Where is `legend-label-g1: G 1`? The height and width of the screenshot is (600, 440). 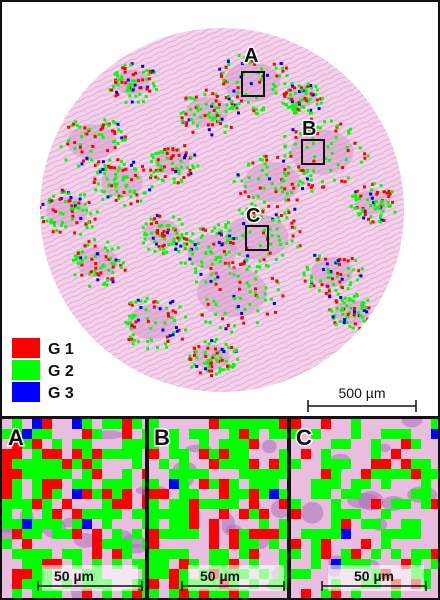 legend-label-g1: G 1 is located at coordinates (61, 349).